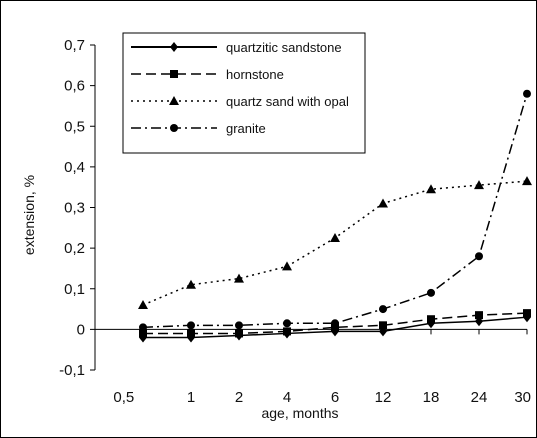  What do you see at coordinates (287, 397) in the screenshot?
I see `x-tick-label: 4` at bounding box center [287, 397].